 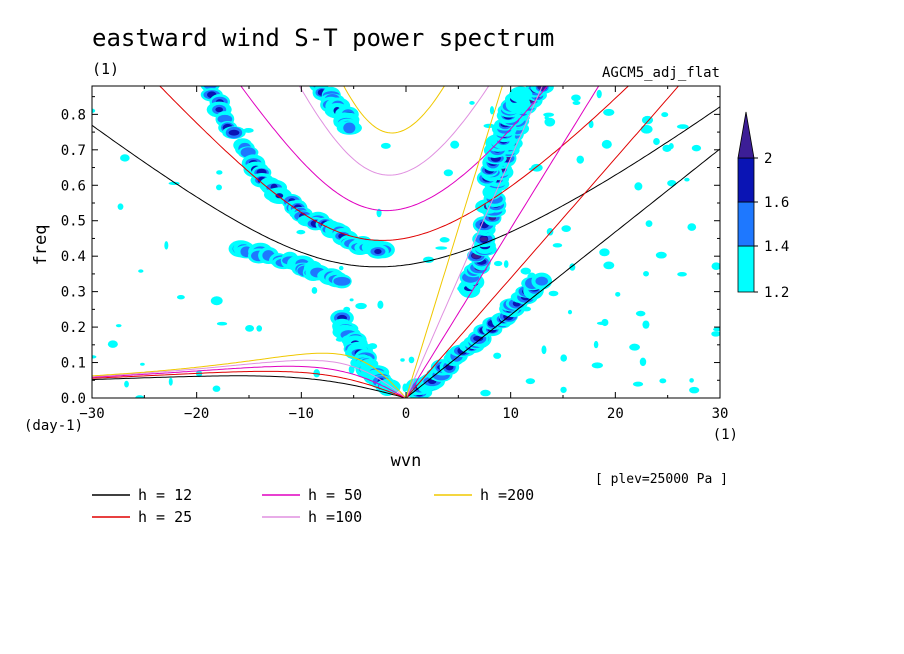 I want to click on y-tick-label: 0.5, so click(x=73, y=222).